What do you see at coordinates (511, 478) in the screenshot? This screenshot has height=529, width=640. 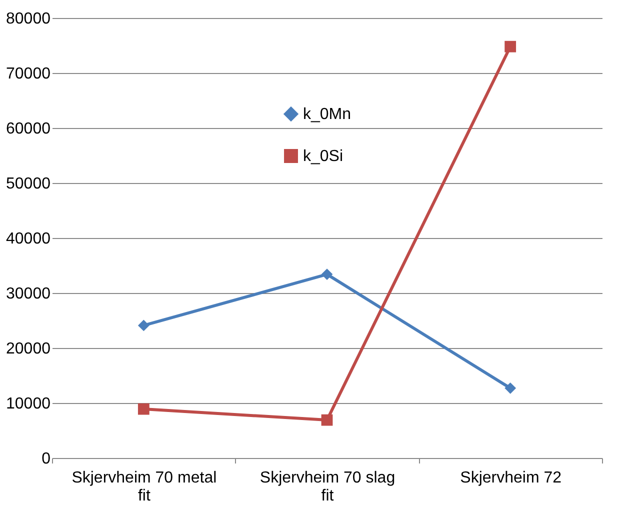 I see `x-tick-label: Skjervheim 72` at bounding box center [511, 478].